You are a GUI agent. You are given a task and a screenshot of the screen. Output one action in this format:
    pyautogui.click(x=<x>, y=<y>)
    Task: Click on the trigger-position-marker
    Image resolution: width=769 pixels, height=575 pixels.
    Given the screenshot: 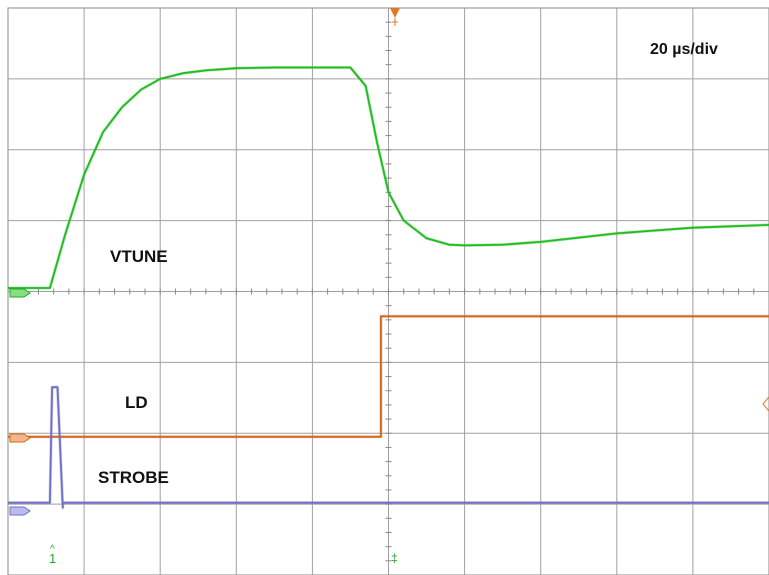 What is the action you would take?
    pyautogui.click(x=395, y=17)
    